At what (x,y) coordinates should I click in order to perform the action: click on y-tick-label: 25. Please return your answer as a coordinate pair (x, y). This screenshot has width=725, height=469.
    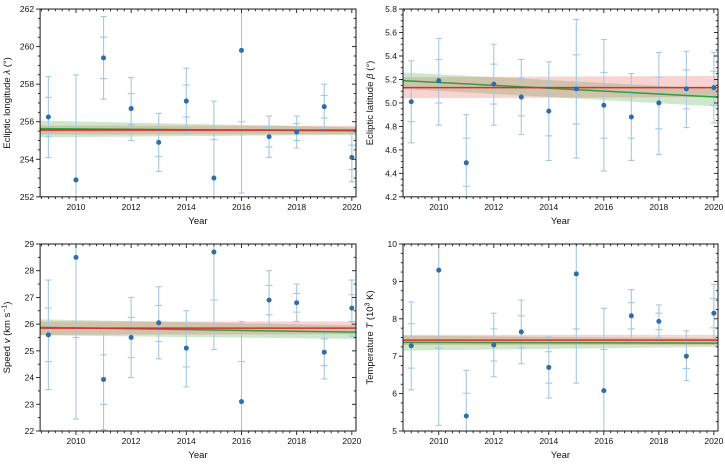
    Looking at the image, I should click on (30, 351).